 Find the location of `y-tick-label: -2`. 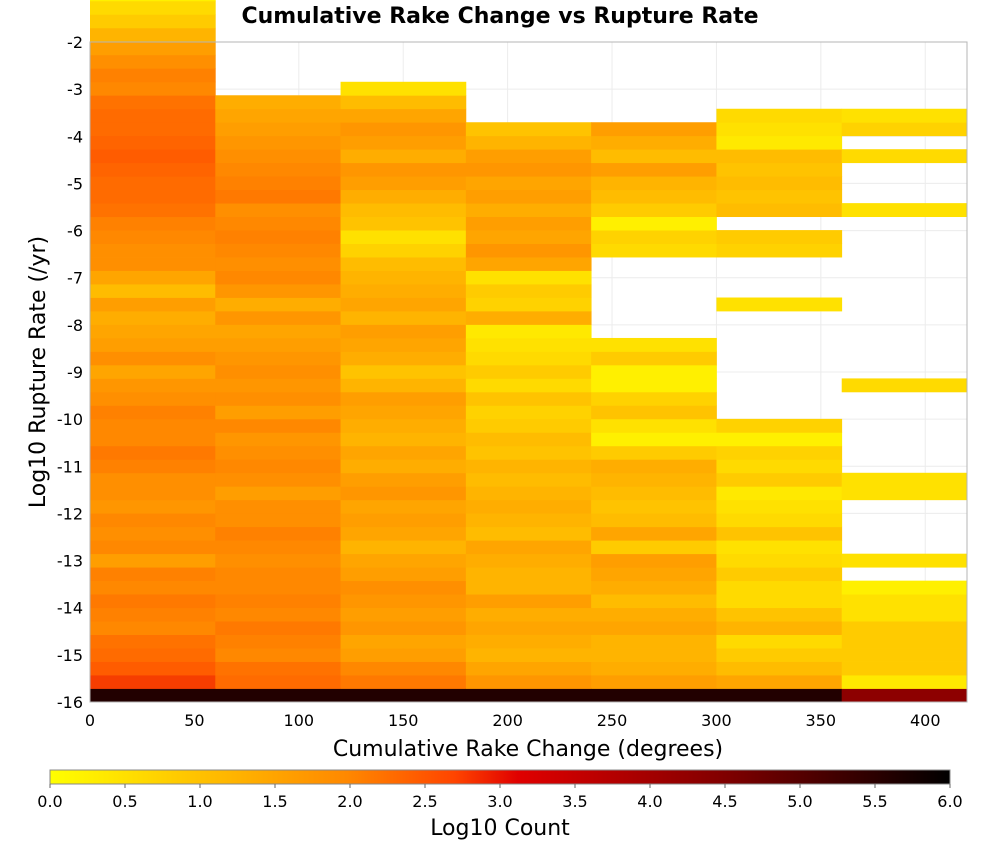

y-tick-label: -2 is located at coordinates (75, 42).